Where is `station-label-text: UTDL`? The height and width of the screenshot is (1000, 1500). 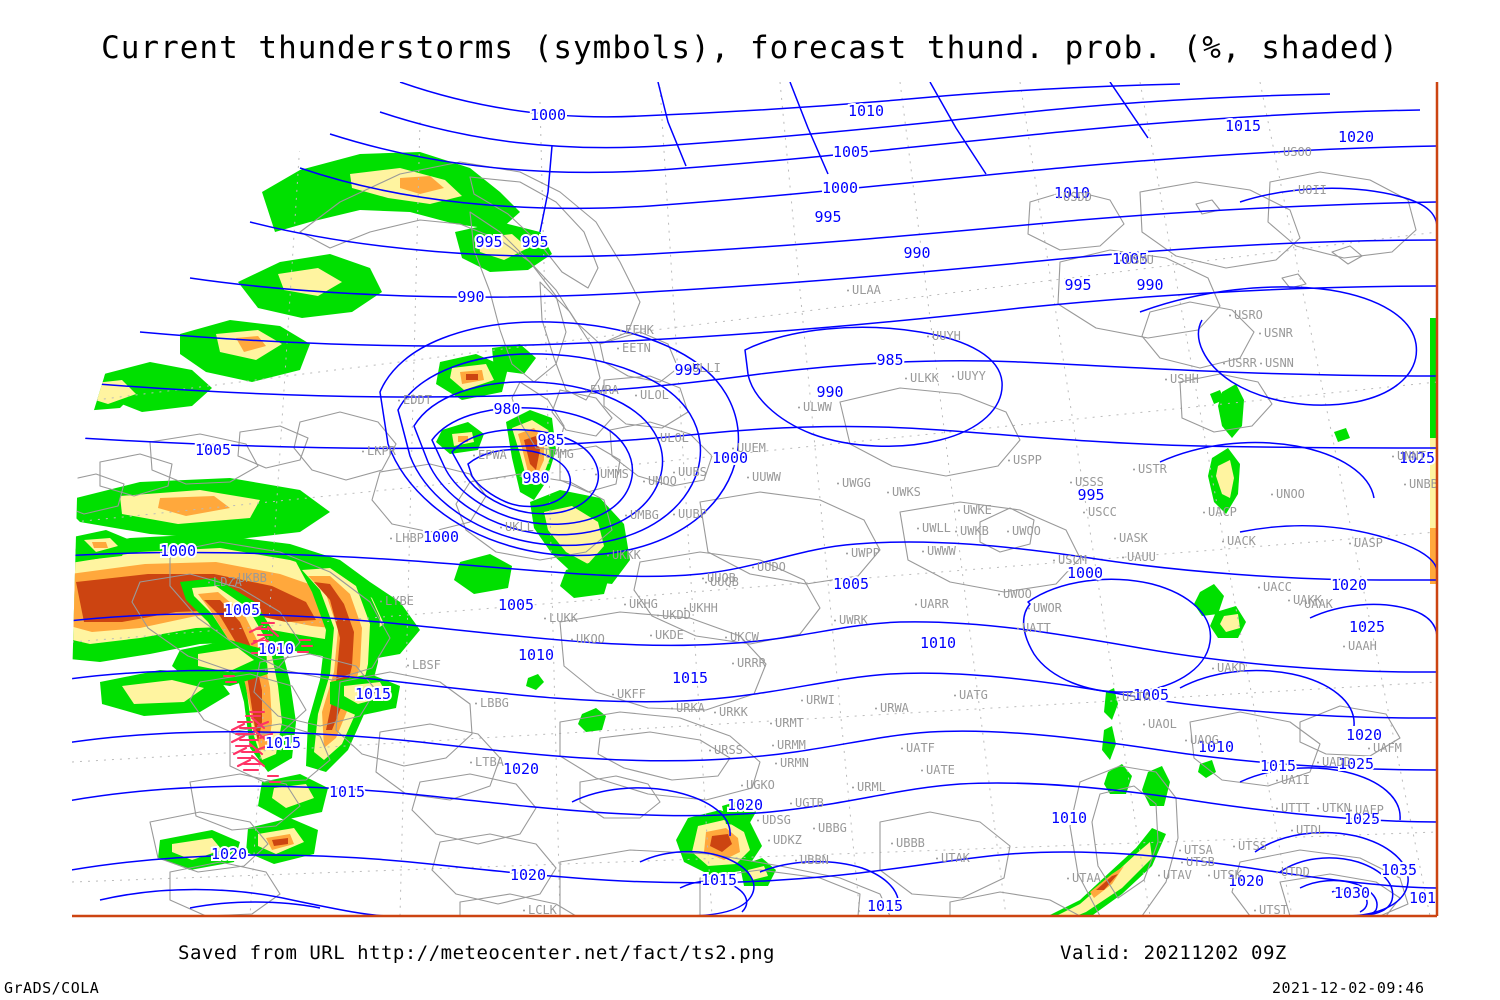
station-label-text: UTDL is located at coordinates (1310, 830).